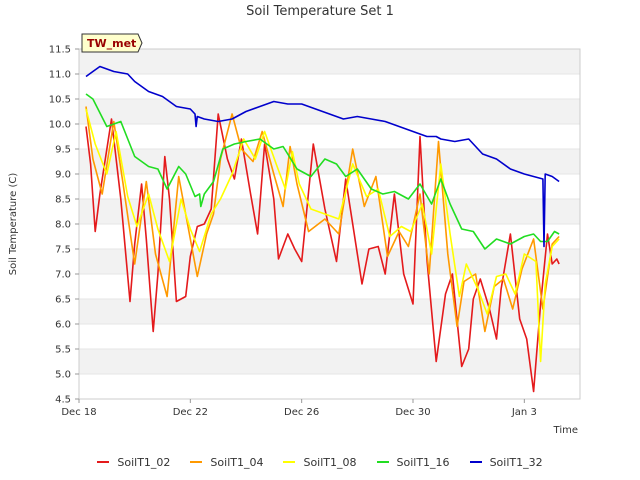 Image resolution: width=640 pixels, height=480 pixels. Describe the element at coordinates (237, 462) in the screenshot. I see `legend-label: SoilT1_04` at that location.